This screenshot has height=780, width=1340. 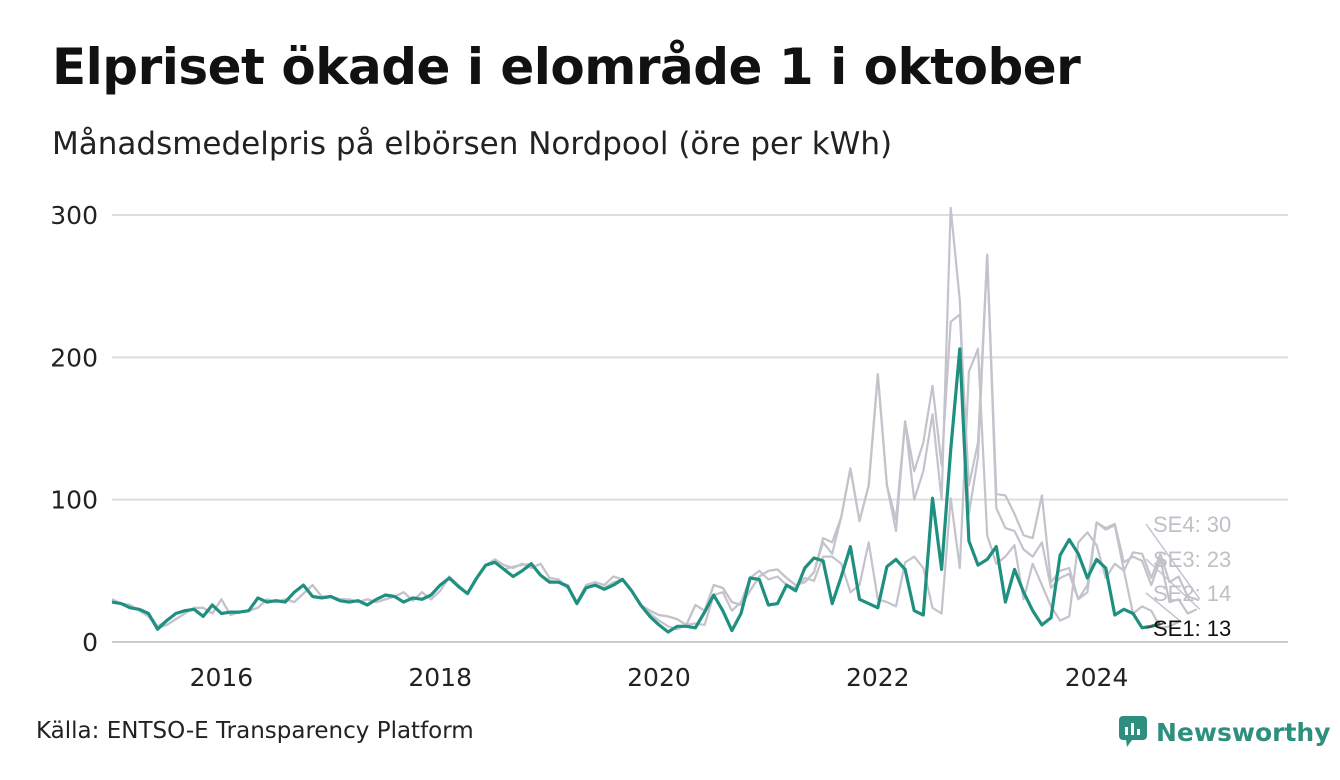 What do you see at coordinates (1243, 732) in the screenshot?
I see `brand-name: Newsworthy` at bounding box center [1243, 732].